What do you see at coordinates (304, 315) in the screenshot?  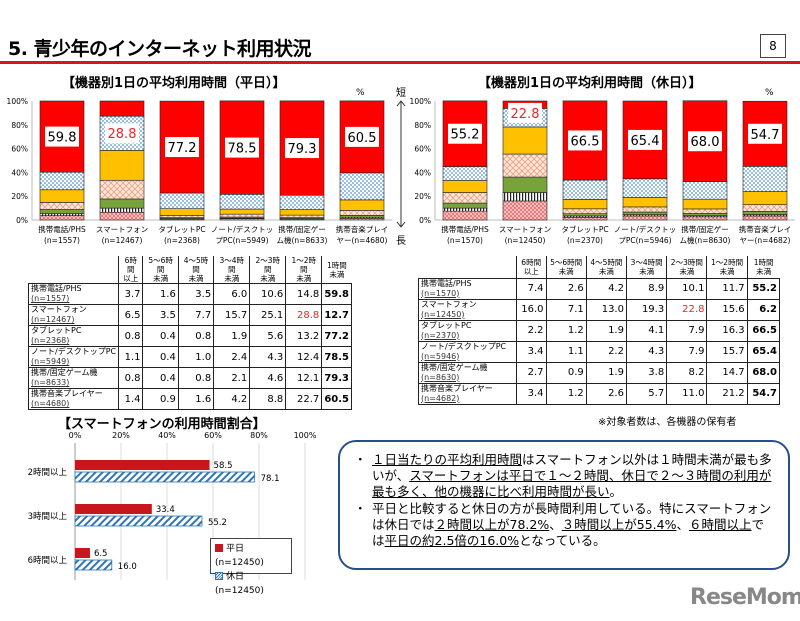 I see `table-cell: 28.8` at bounding box center [304, 315].